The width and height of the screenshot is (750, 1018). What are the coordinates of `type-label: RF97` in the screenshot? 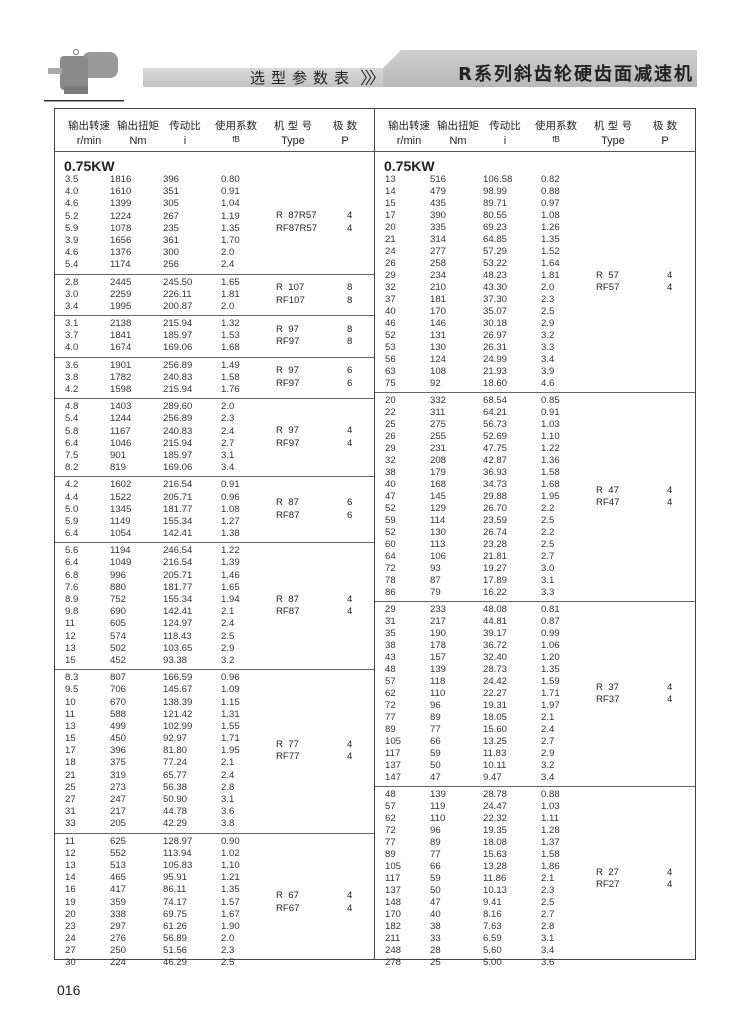 It's located at (288, 342).